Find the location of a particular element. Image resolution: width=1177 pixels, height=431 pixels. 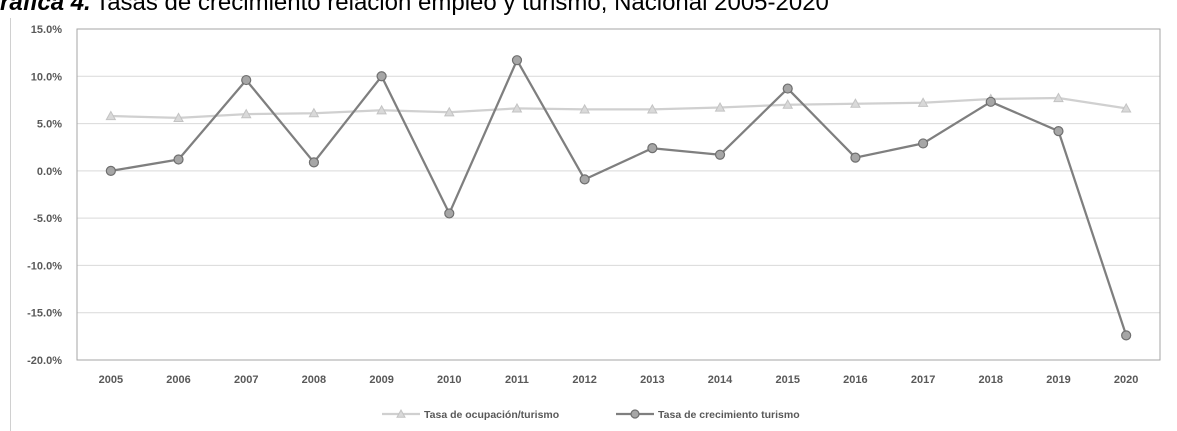

x-tick-label: 2009 is located at coordinates (381, 380).